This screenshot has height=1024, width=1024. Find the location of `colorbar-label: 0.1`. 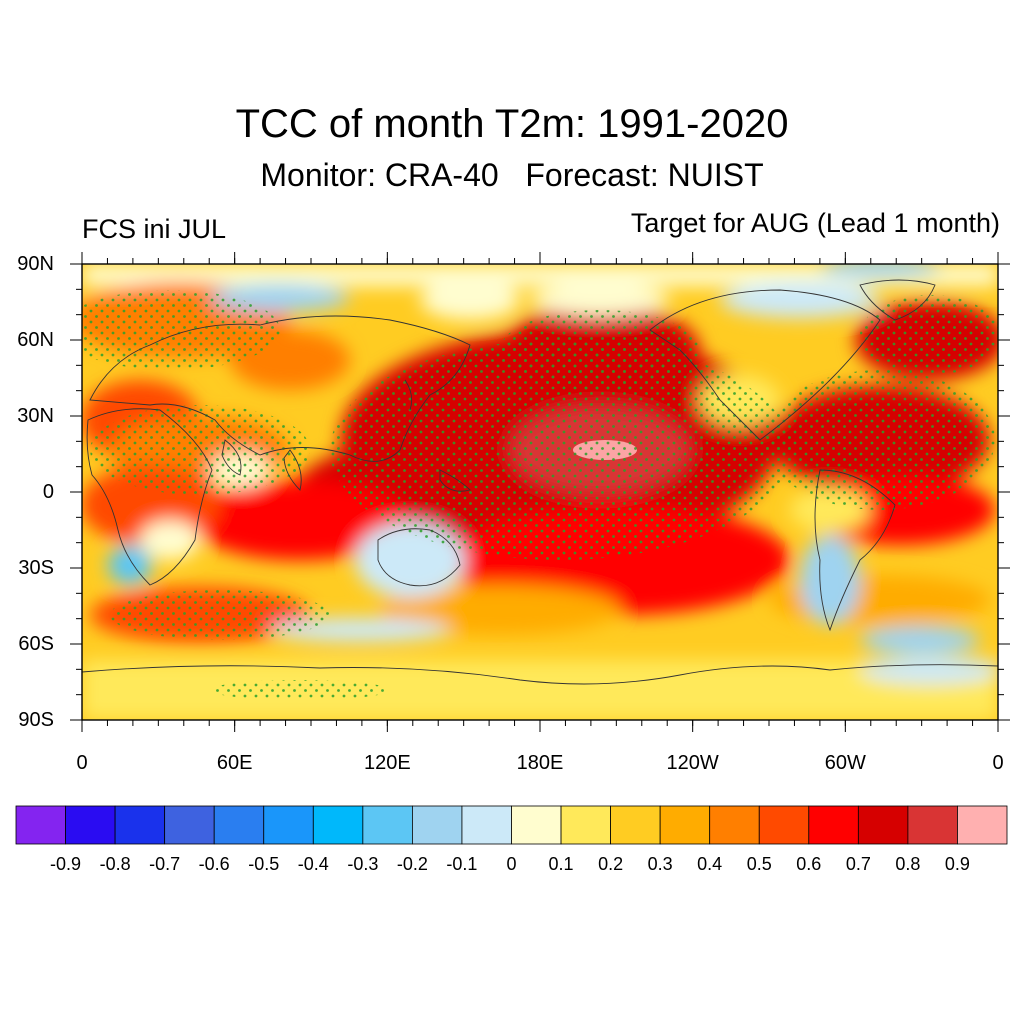

colorbar-label: 0.1 is located at coordinates (561, 864).